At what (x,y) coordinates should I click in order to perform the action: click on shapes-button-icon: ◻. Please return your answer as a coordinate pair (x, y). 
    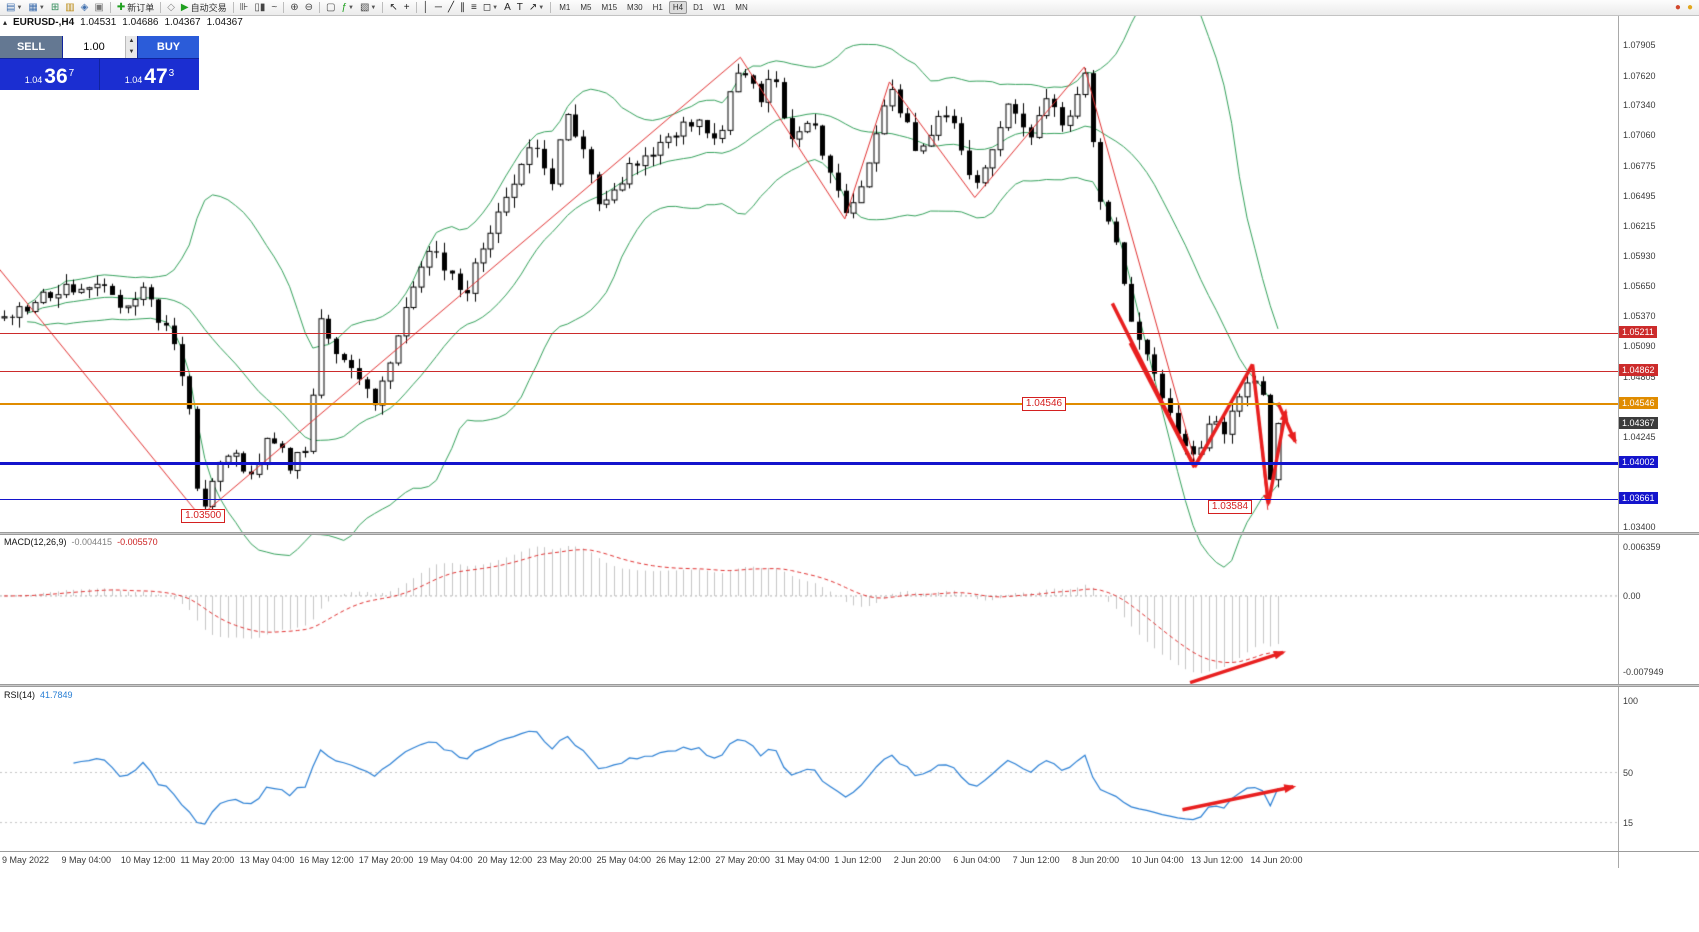
    Looking at the image, I should click on (487, 7).